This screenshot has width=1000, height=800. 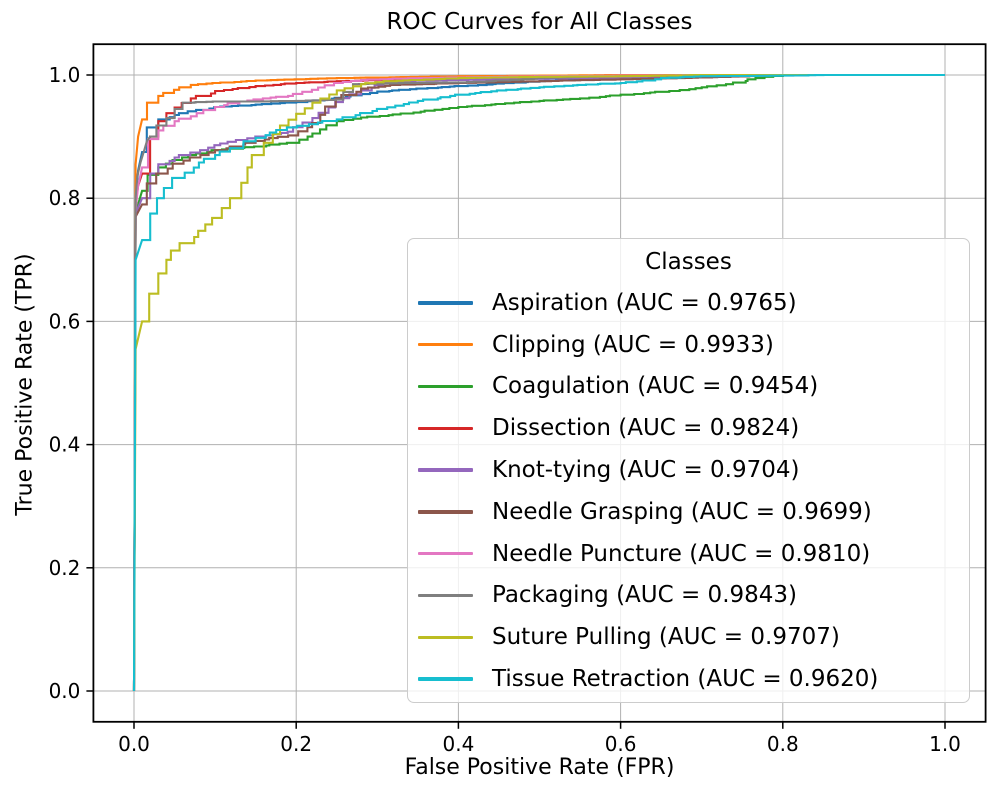 I want to click on chart-title: ROC Curves for All Classes, so click(x=539, y=22).